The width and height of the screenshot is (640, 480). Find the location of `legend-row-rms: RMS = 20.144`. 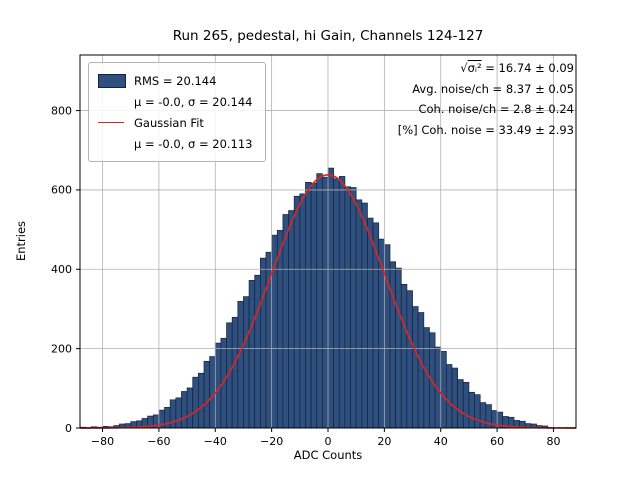

legend-row-rms: RMS = 20.144 is located at coordinates (175, 80).